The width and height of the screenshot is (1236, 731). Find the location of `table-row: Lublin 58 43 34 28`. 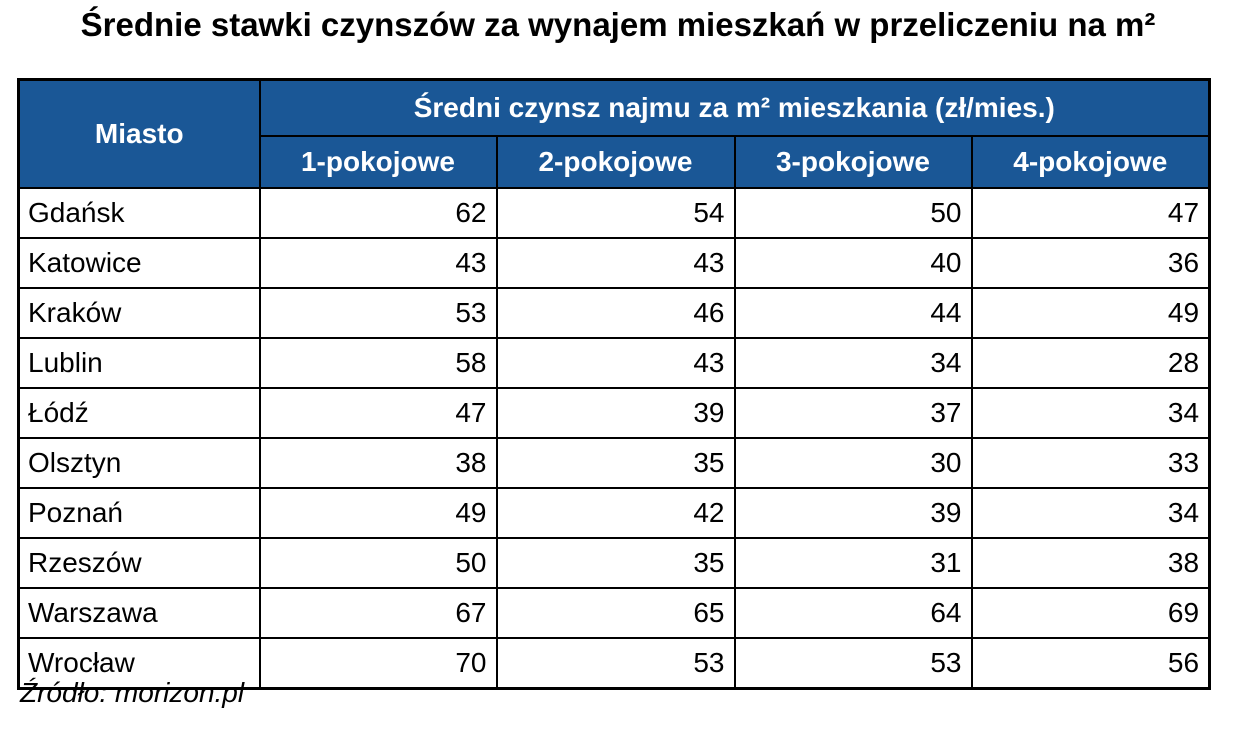

table-row: Lublin 58 43 34 28 is located at coordinates (614, 363).